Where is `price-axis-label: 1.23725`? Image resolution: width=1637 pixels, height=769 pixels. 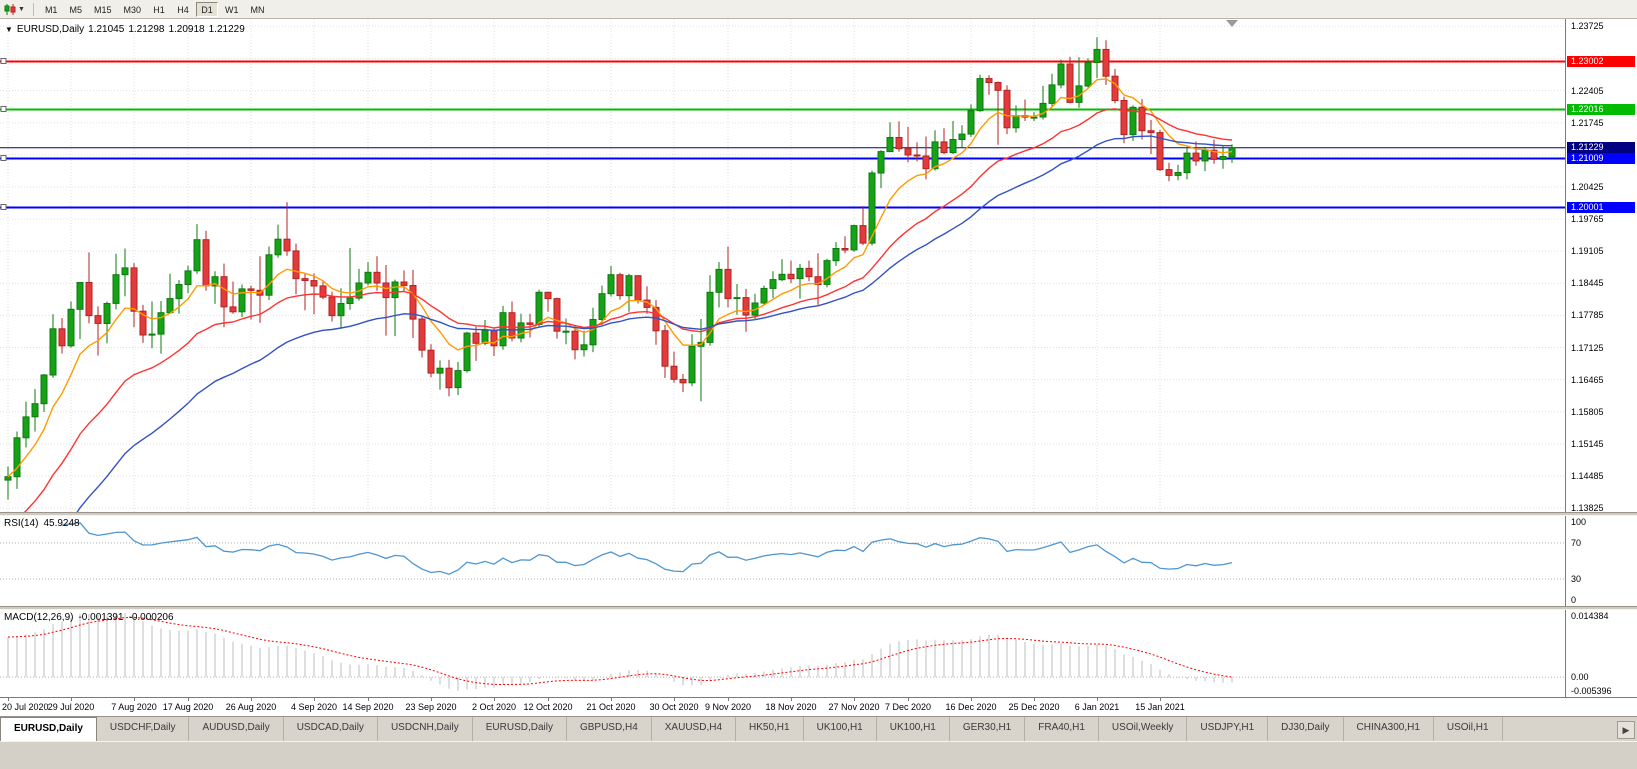
price-axis-label: 1.23725 is located at coordinates (1587, 26).